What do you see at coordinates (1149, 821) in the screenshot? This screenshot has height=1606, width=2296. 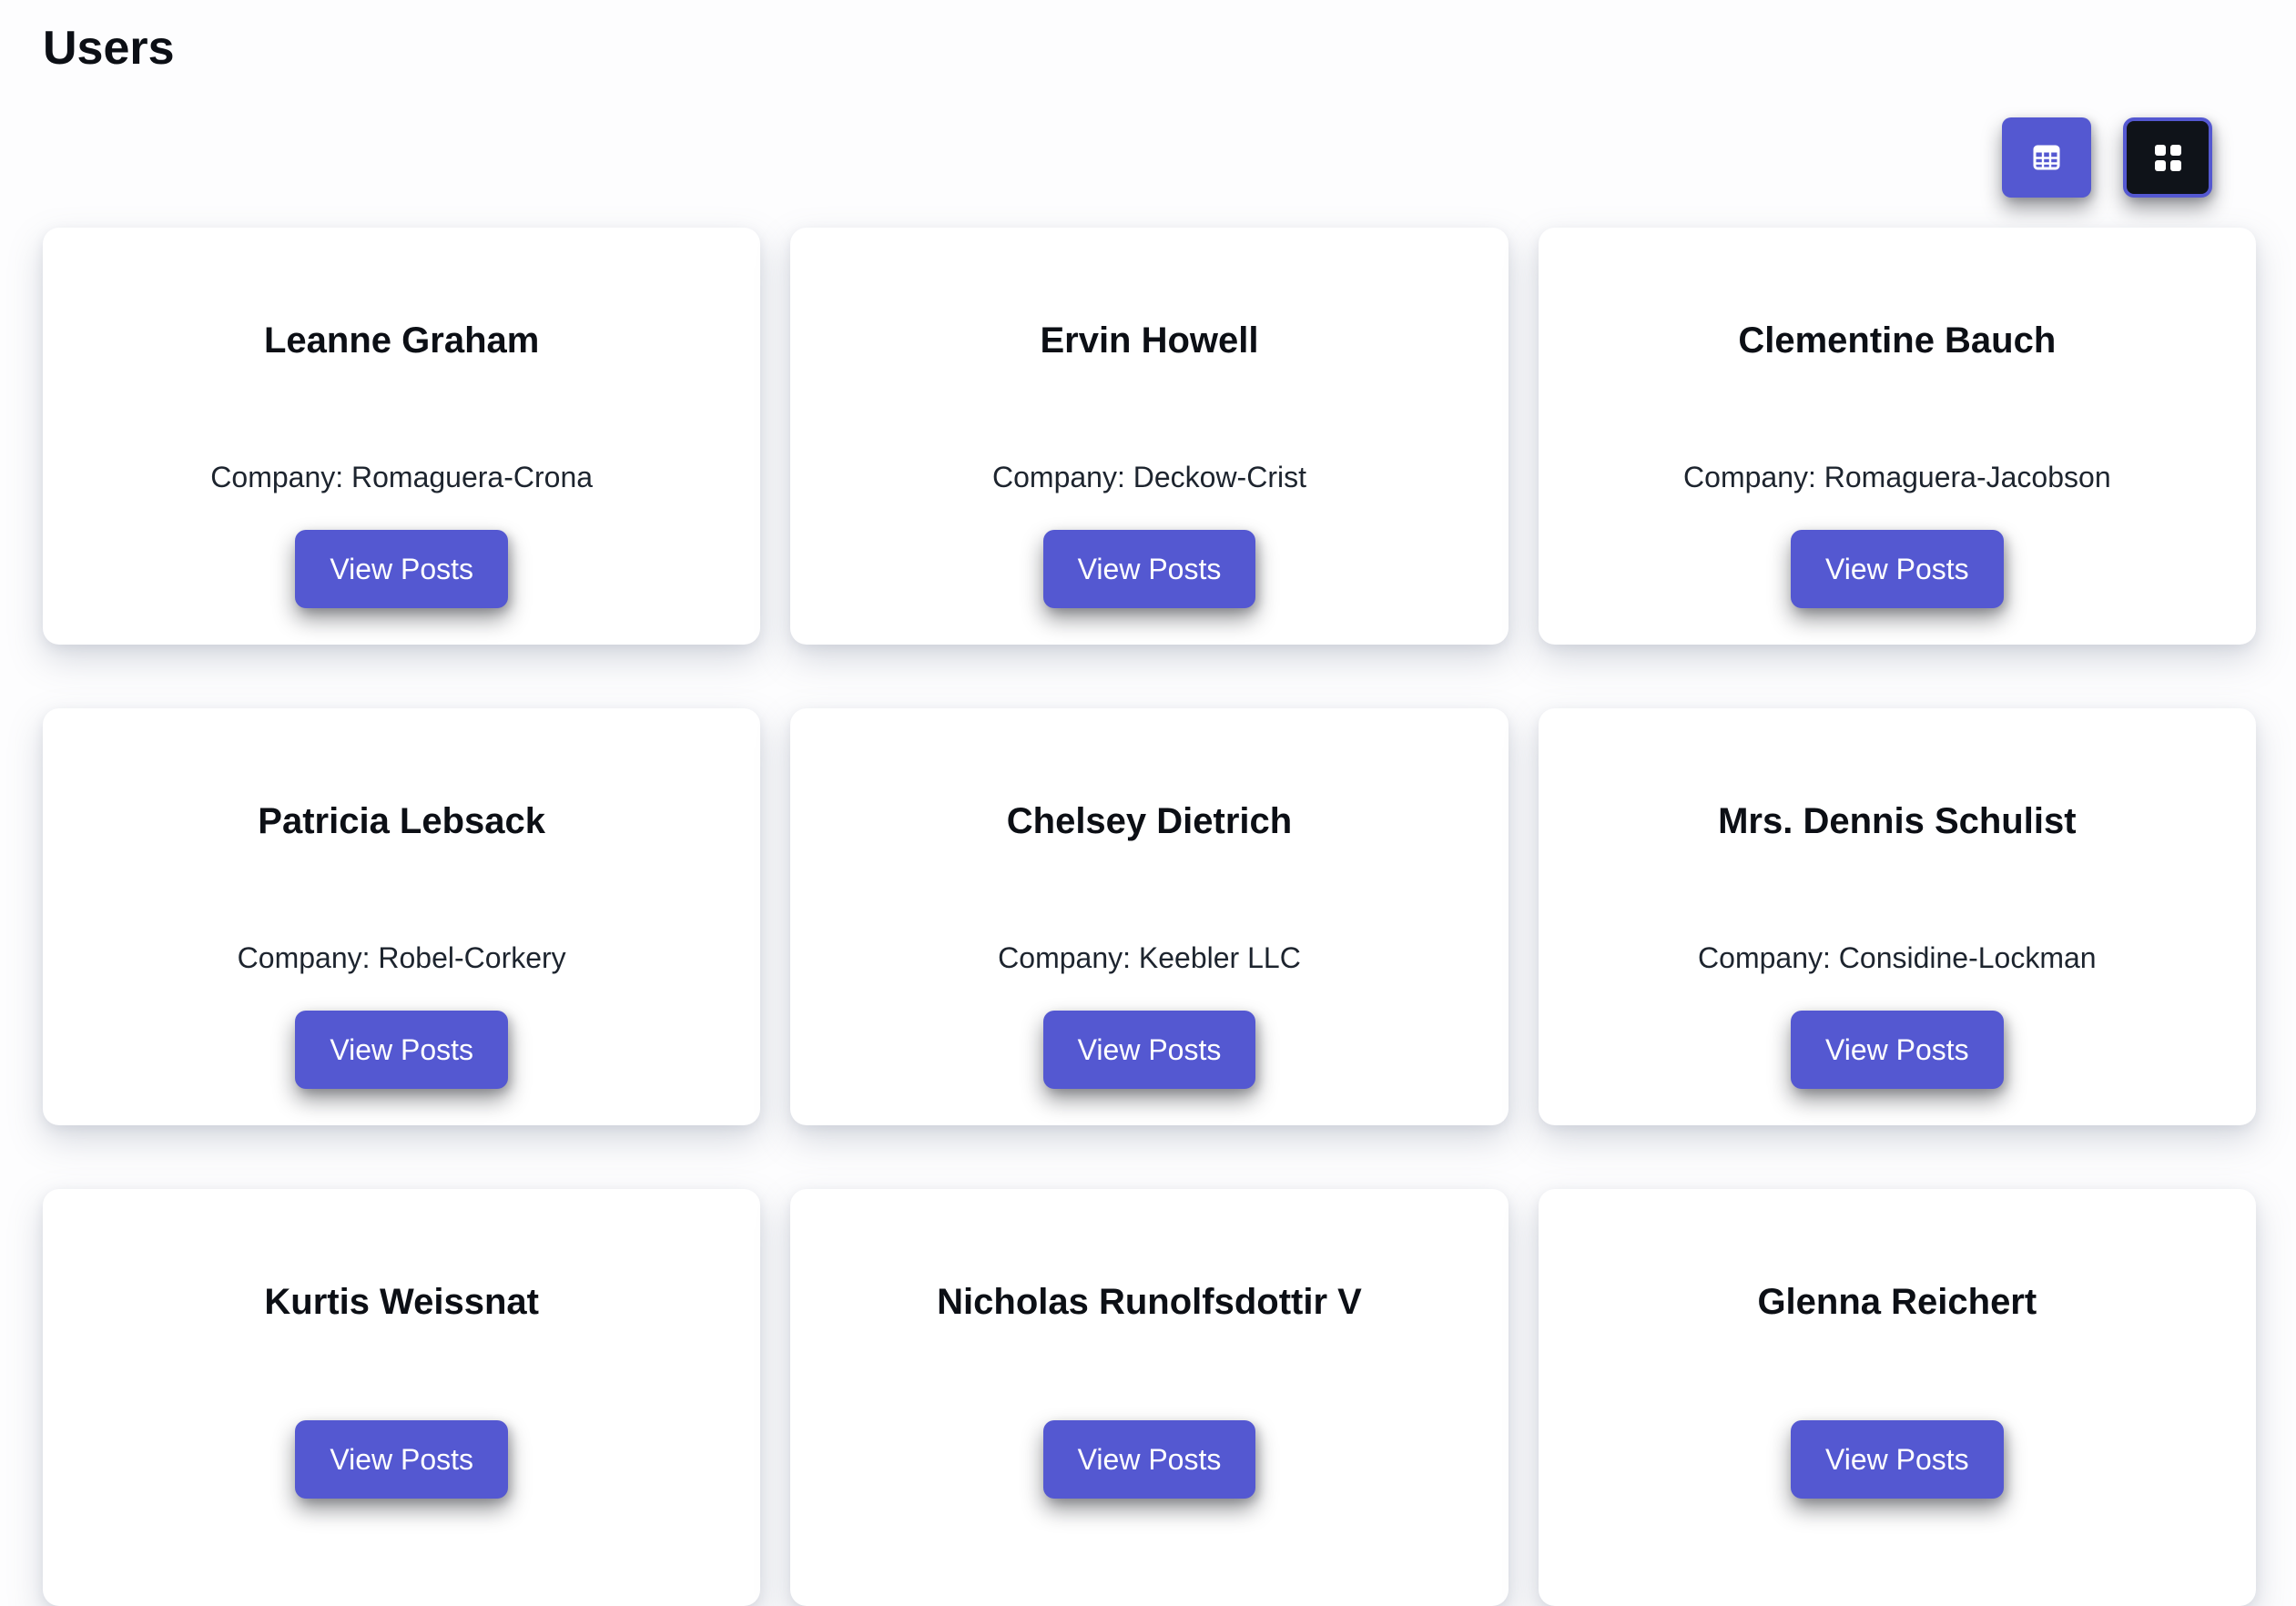 I see `user-name: Chelsey Dietrich` at bounding box center [1149, 821].